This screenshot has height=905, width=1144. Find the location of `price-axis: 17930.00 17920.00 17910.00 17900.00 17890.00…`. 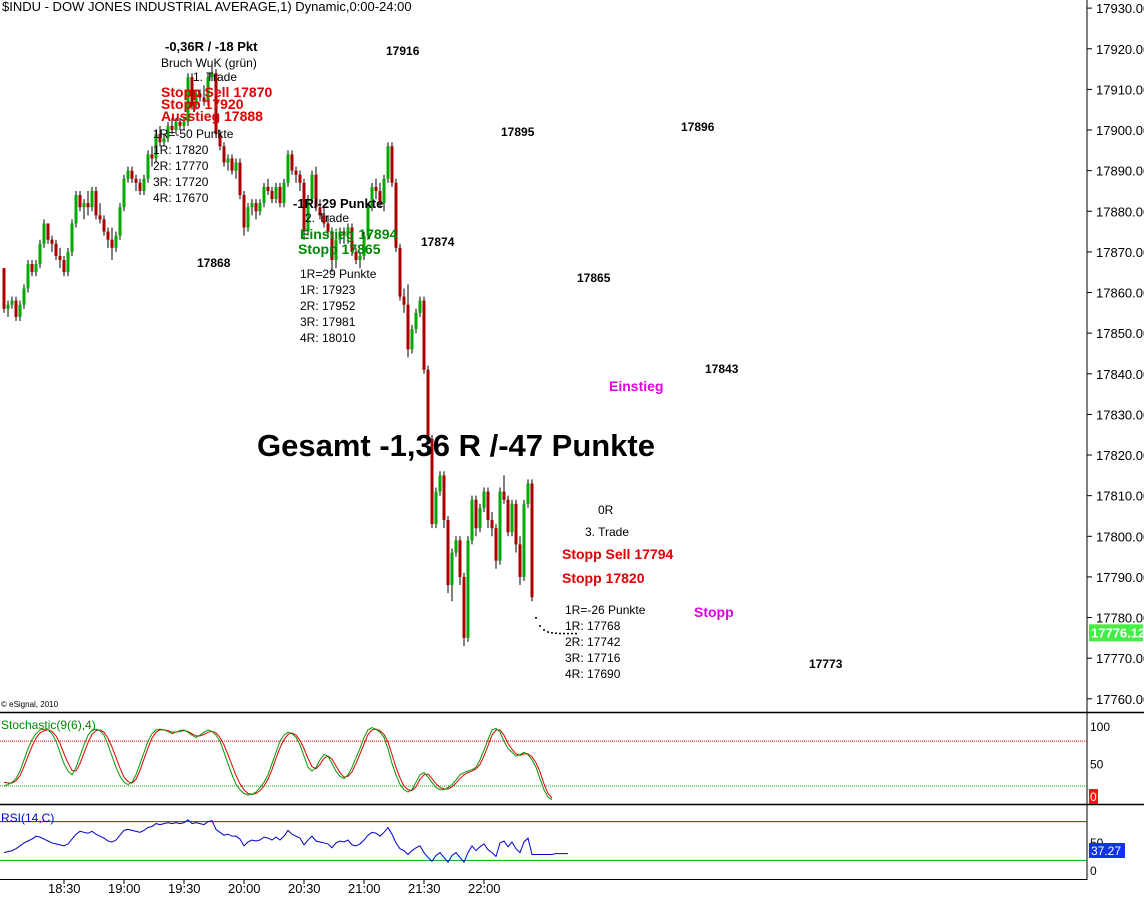

price-axis: 17930.00 17920.00 17910.00 17900.00 17890.00… is located at coordinates (1115, 354).